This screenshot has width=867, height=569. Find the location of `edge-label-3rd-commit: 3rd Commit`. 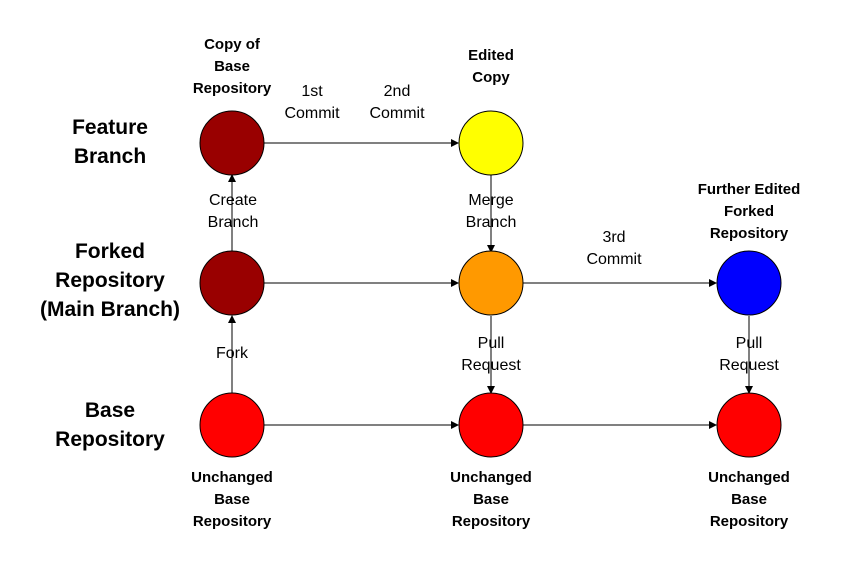

edge-label-3rd-commit: 3rd Commit is located at coordinates (614, 248).